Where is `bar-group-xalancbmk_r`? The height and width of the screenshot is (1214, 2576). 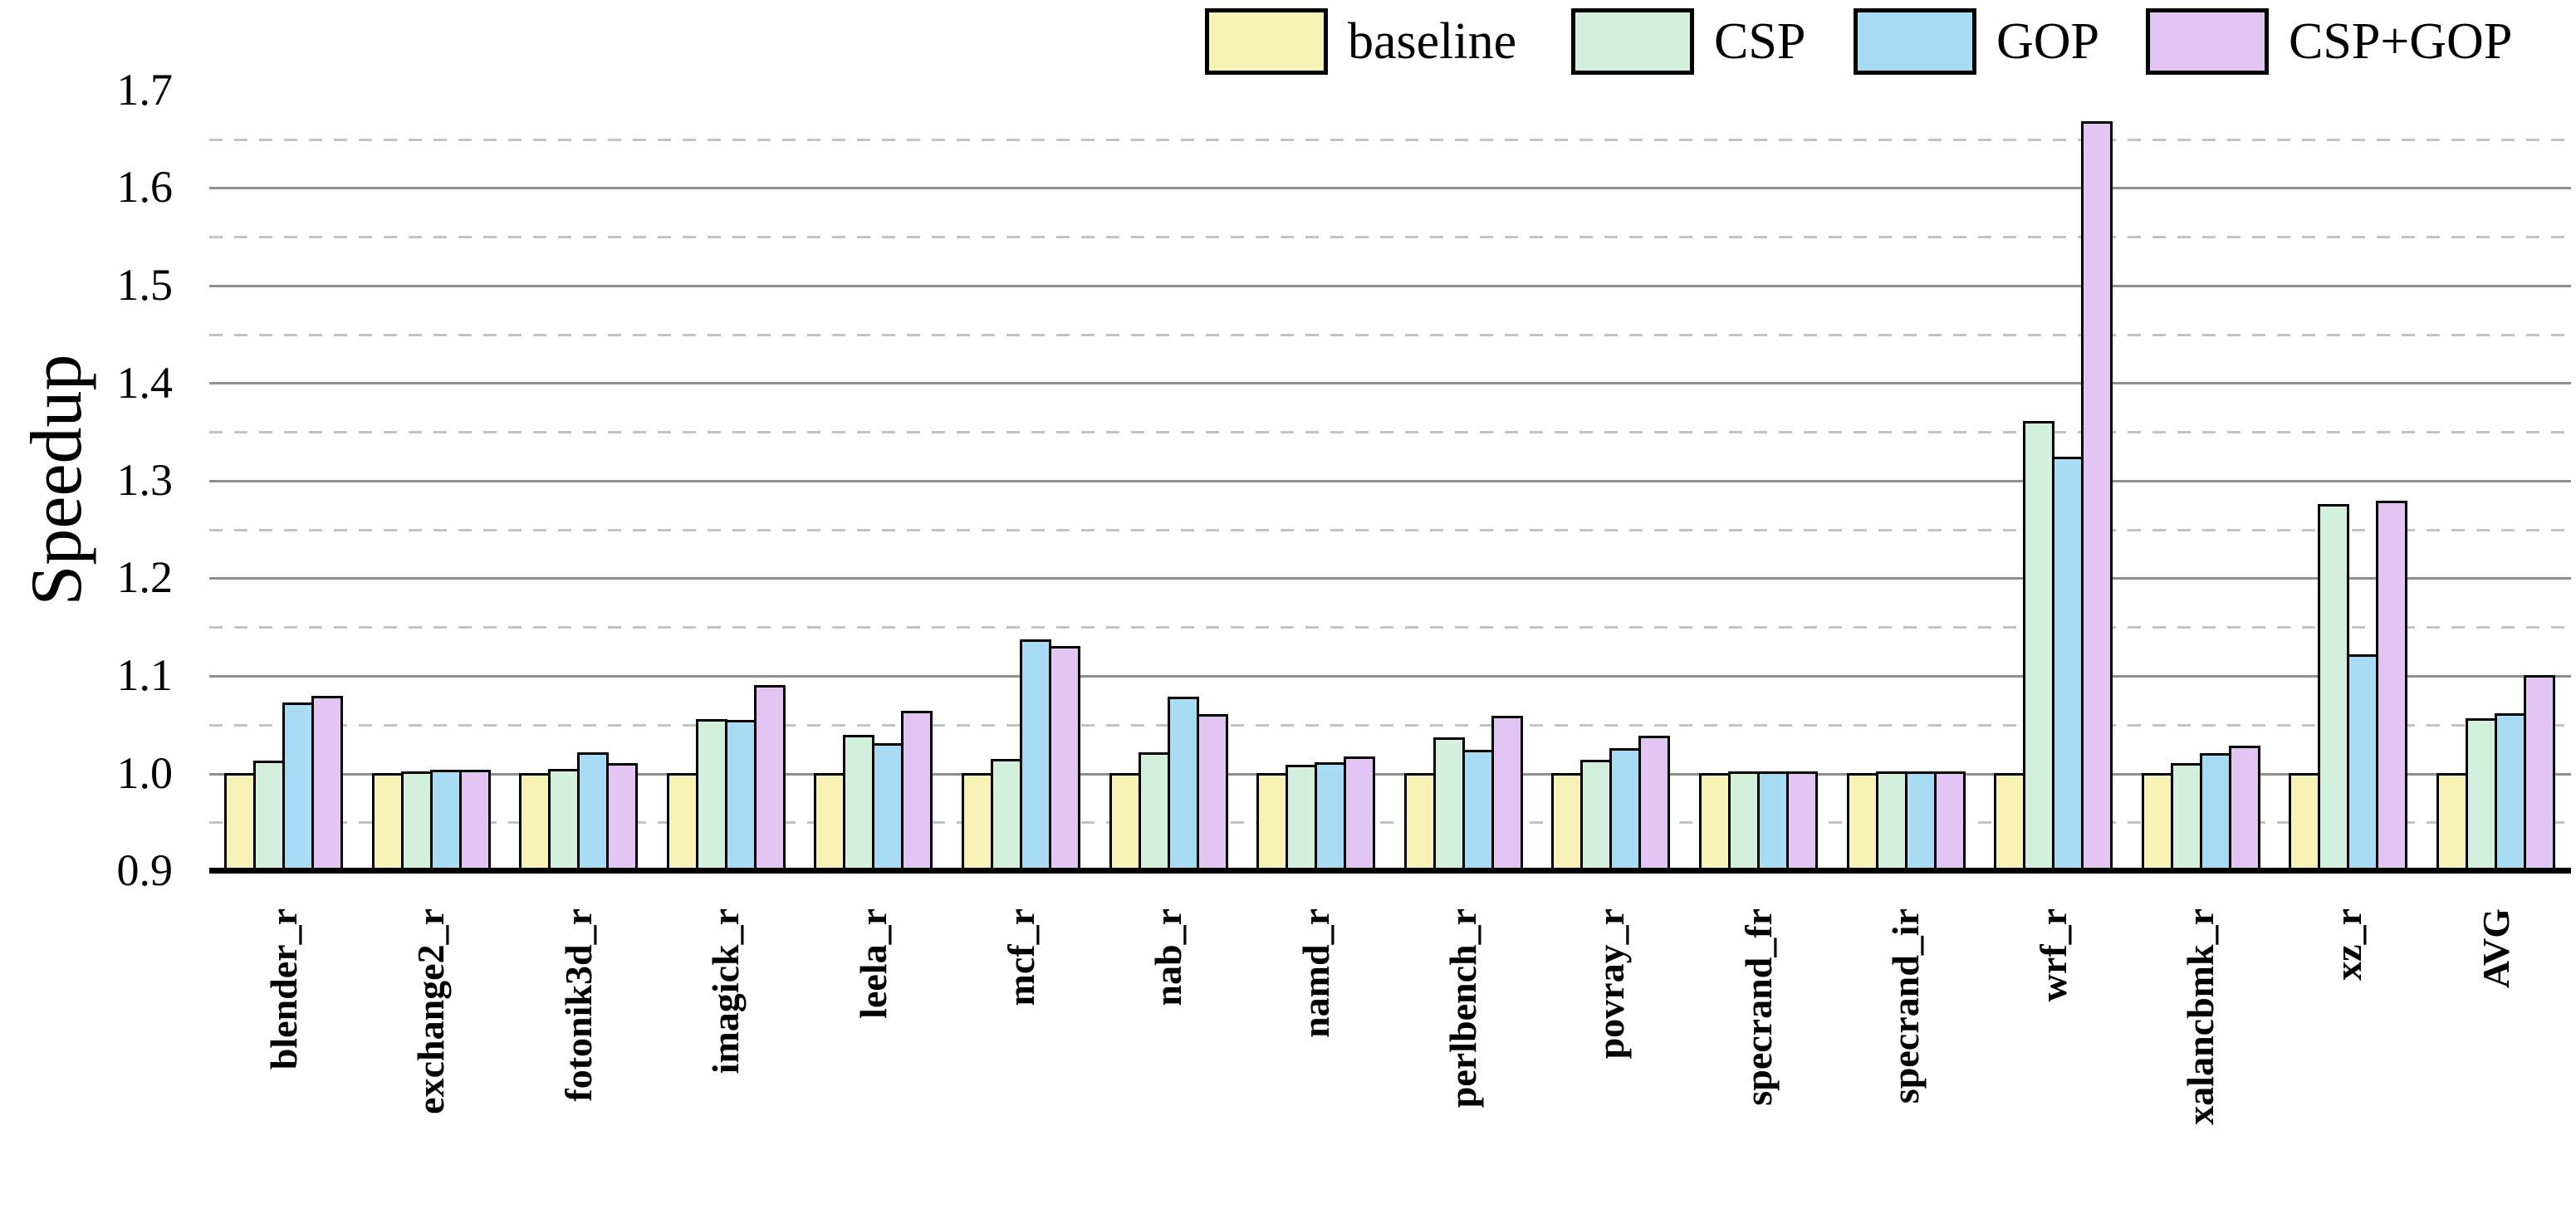
bar-group-xalancbmk_r is located at coordinates (2201, 435).